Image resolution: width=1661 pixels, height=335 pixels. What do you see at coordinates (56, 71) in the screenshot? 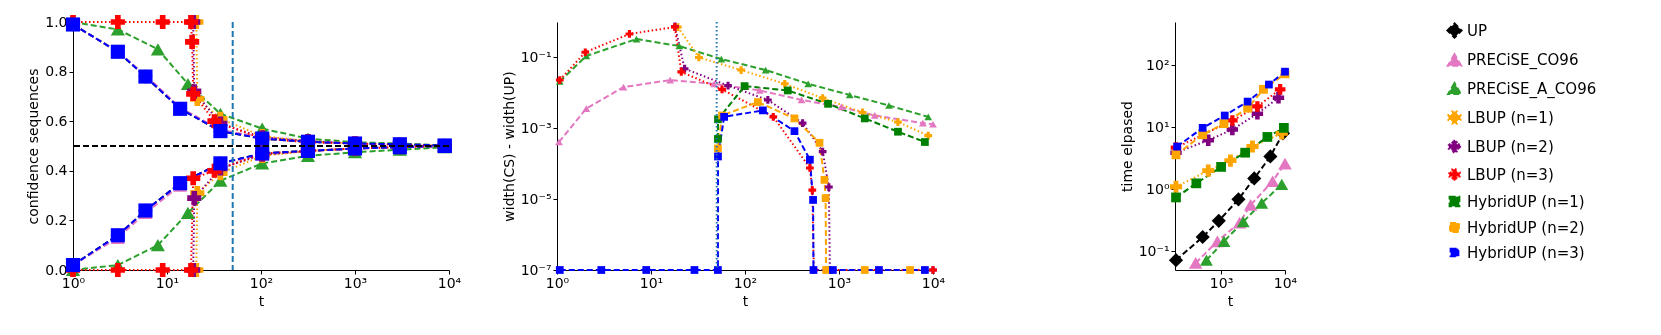
I see `y-tick-label: 0.8` at bounding box center [56, 71].